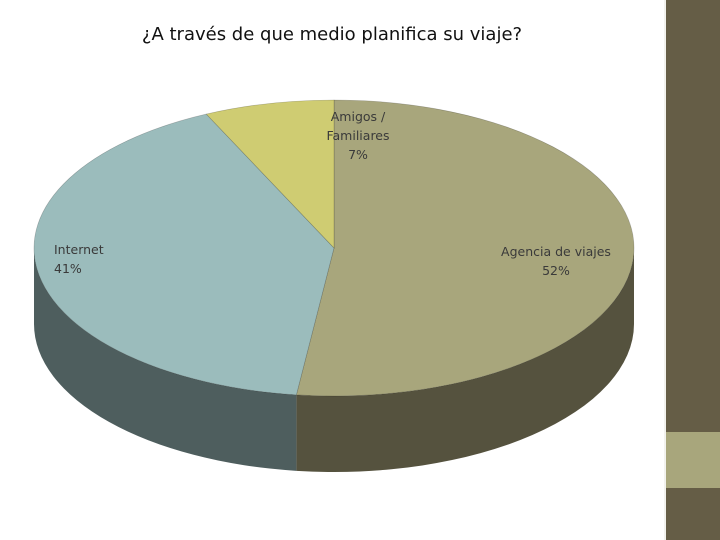  I want to click on pie-slice-amigos-familiares, so click(270, 174).